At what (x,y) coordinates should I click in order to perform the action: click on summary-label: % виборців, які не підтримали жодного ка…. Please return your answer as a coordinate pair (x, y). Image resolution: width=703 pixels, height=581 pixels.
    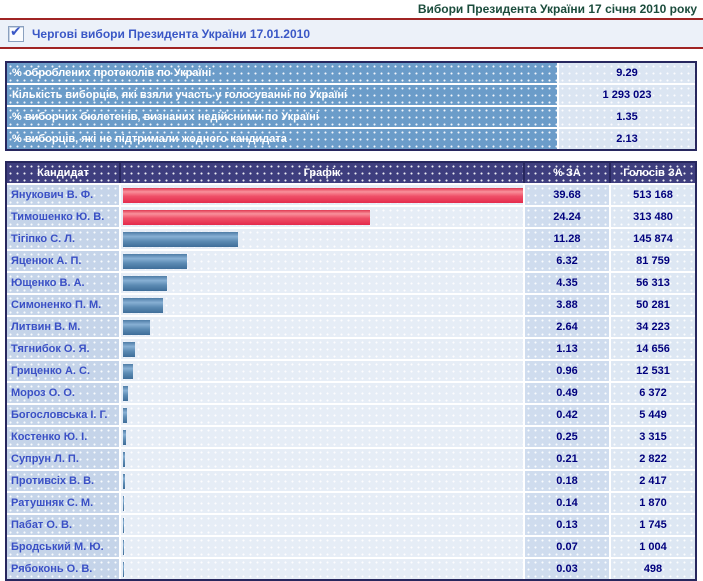
    Looking at the image, I should click on (282, 139).